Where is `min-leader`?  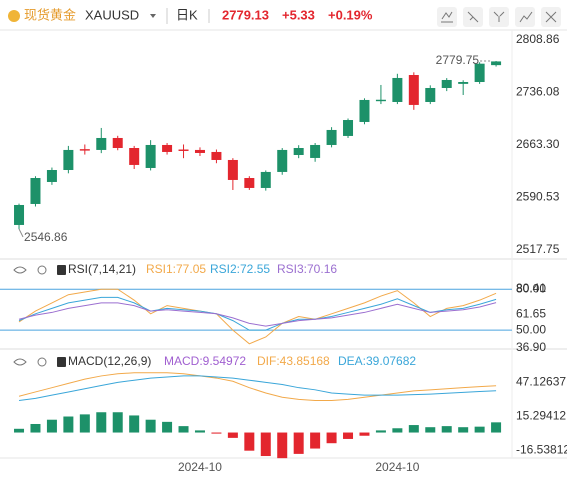
min-leader is located at coordinates (21, 233).